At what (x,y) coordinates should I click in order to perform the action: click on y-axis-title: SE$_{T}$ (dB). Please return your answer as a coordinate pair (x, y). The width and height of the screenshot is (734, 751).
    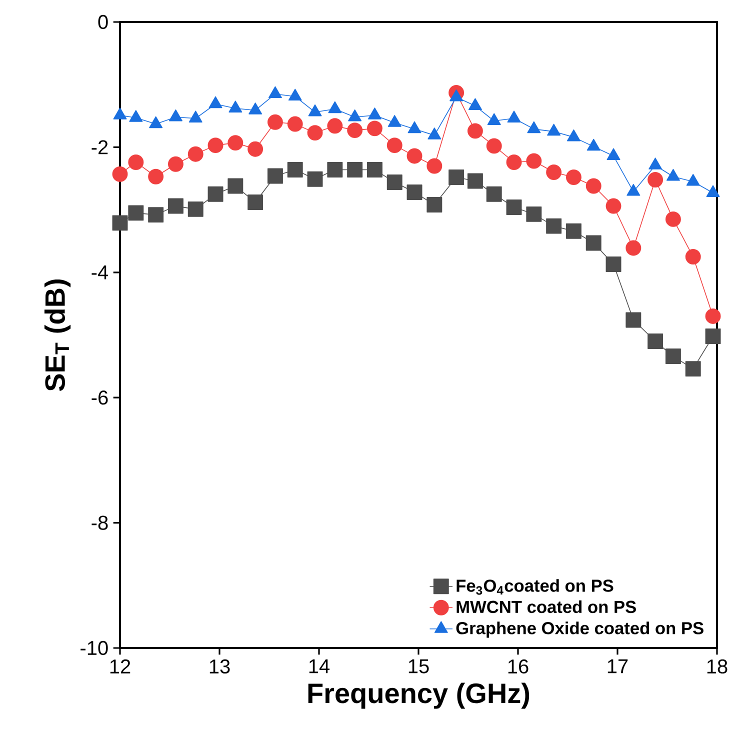
    Looking at the image, I should click on (57, 336).